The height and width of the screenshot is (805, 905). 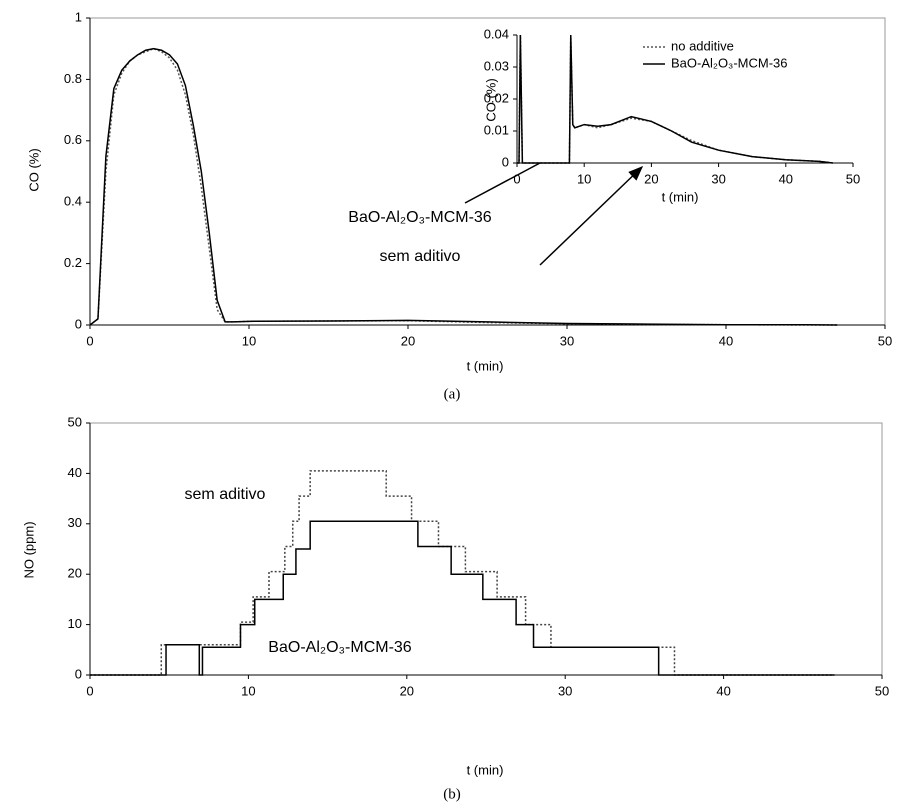 What do you see at coordinates (28, 549) in the screenshot?
I see `y-axis-label: NO (ppm)` at bounding box center [28, 549].